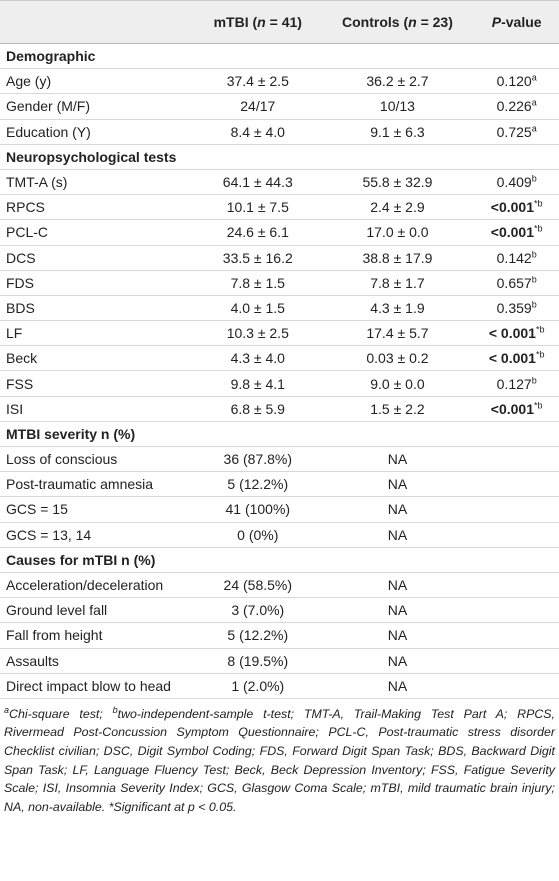 The image size is (559, 881). Describe the element at coordinates (279, 585) in the screenshot. I see `data-row: Acceleration/deceleration 24 (58.5%) NA` at that location.